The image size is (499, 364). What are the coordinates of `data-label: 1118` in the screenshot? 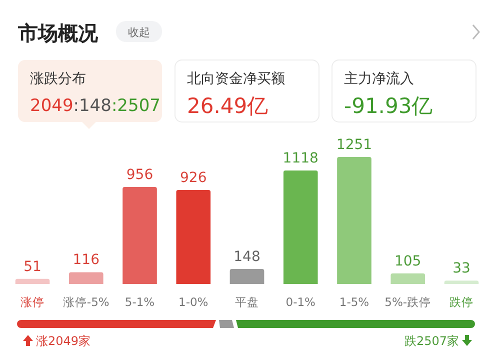 It's located at (300, 158).